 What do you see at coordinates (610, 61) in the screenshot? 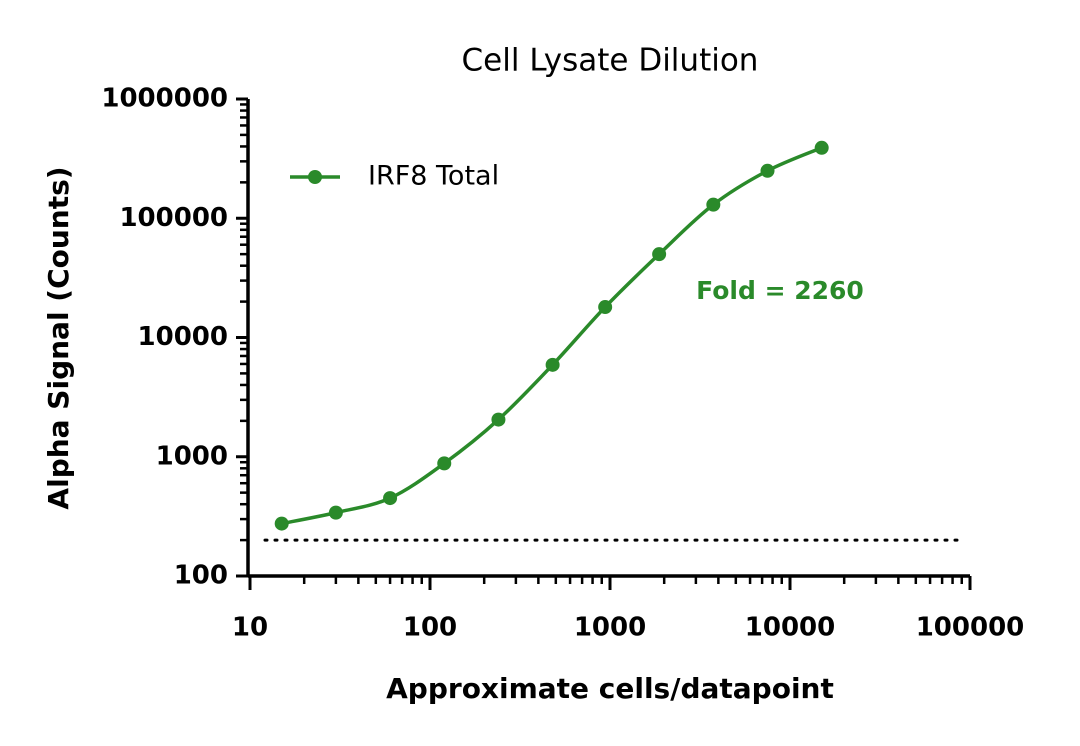
I see `chart-title: Cell Lysate Dilution` at bounding box center [610, 61].